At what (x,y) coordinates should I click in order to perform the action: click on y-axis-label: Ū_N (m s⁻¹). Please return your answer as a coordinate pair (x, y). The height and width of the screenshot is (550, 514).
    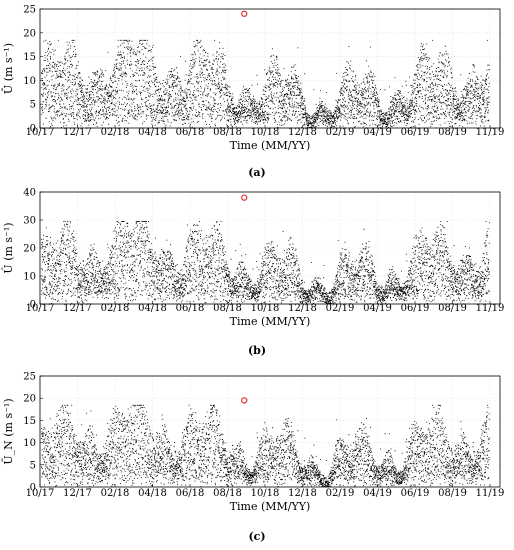
    Looking at the image, I should click on (8, 431).